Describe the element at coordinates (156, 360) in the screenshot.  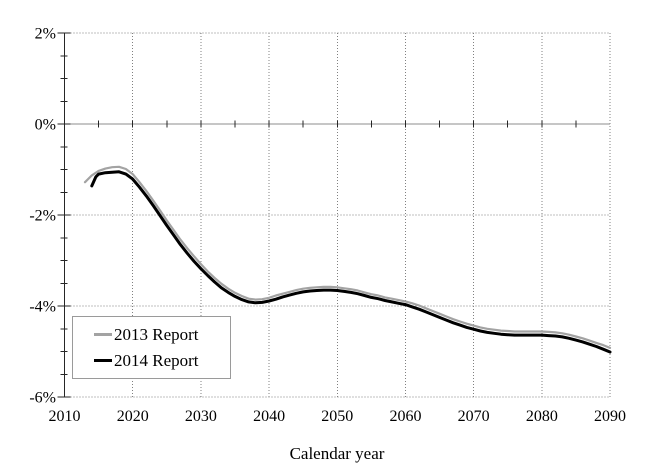
I see `legend-label-2014: 2014 Report` at that location.